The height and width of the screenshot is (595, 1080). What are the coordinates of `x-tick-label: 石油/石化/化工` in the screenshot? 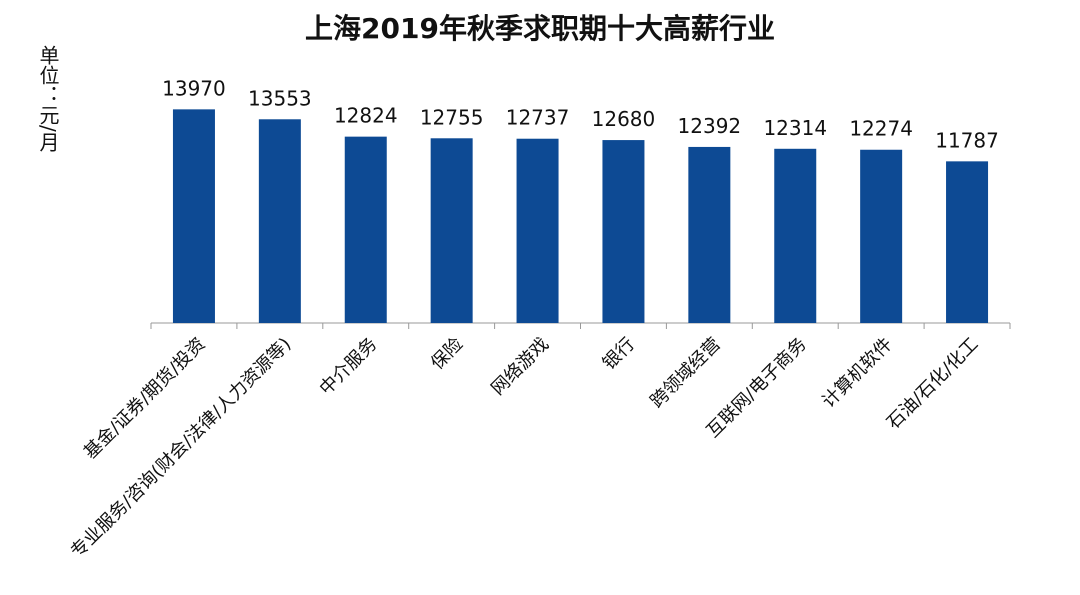 It's located at (933, 384).